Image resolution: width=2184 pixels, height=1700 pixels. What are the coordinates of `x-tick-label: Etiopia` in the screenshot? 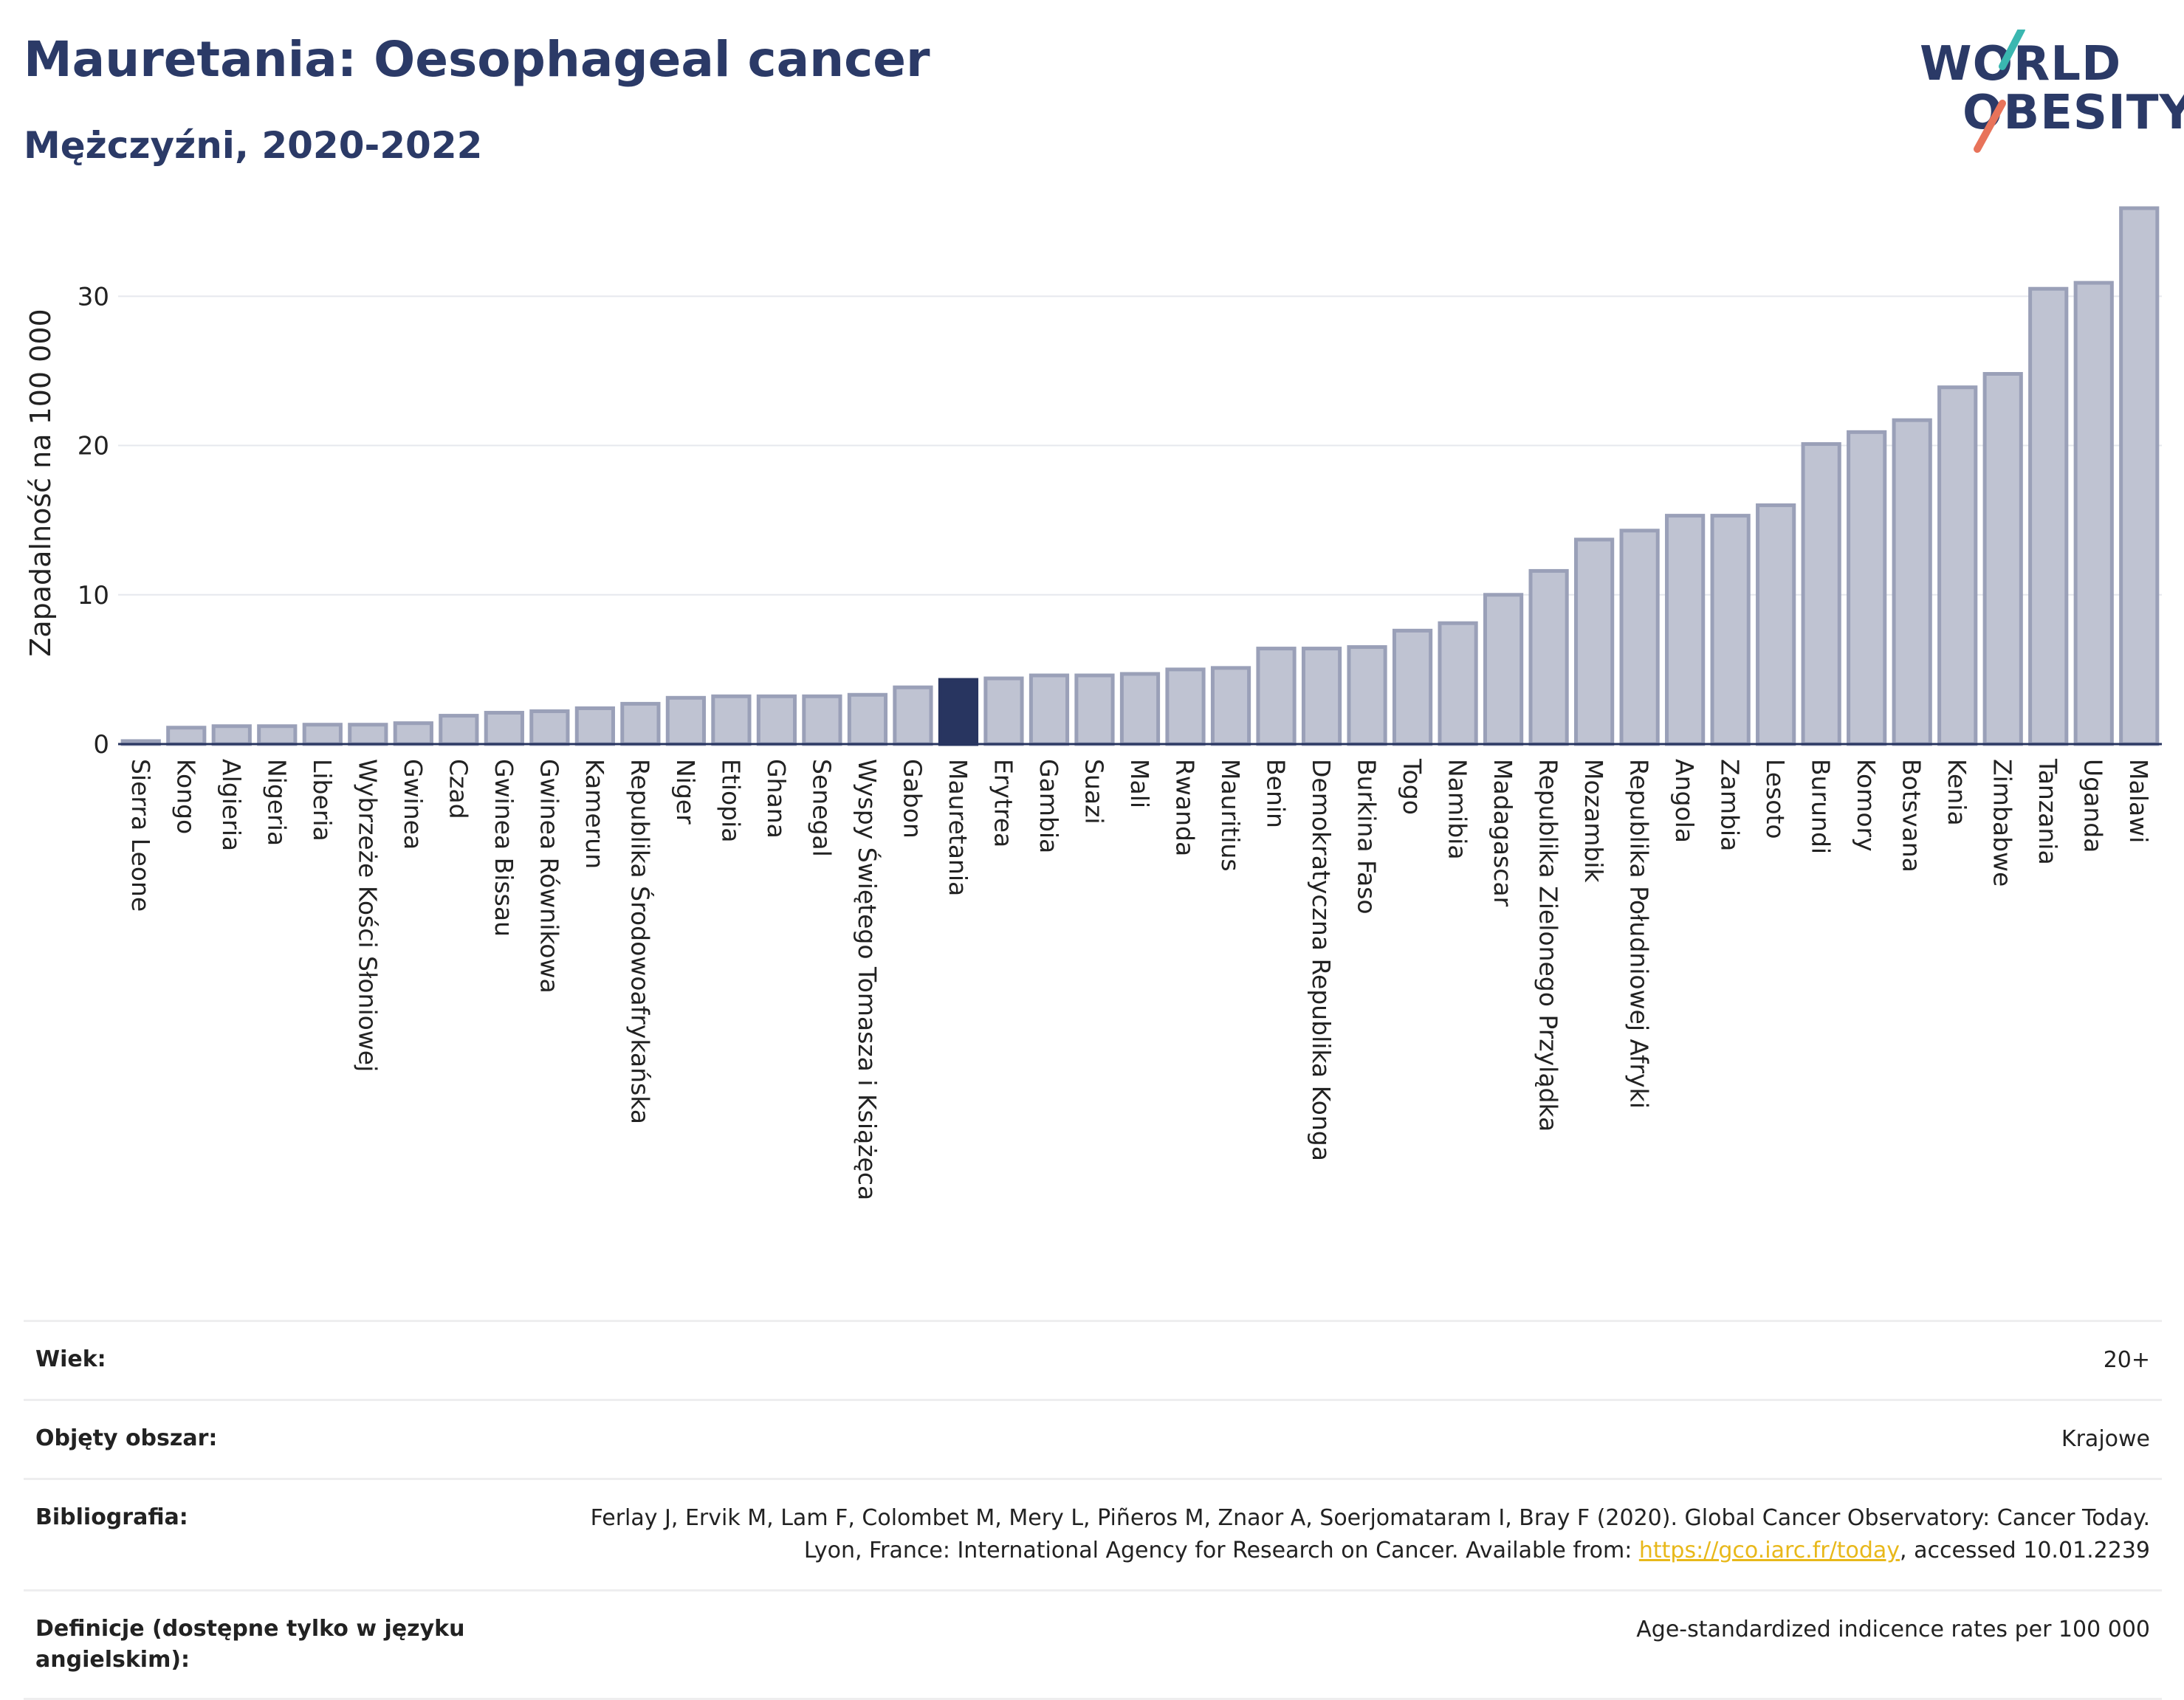 It's located at (731, 801).